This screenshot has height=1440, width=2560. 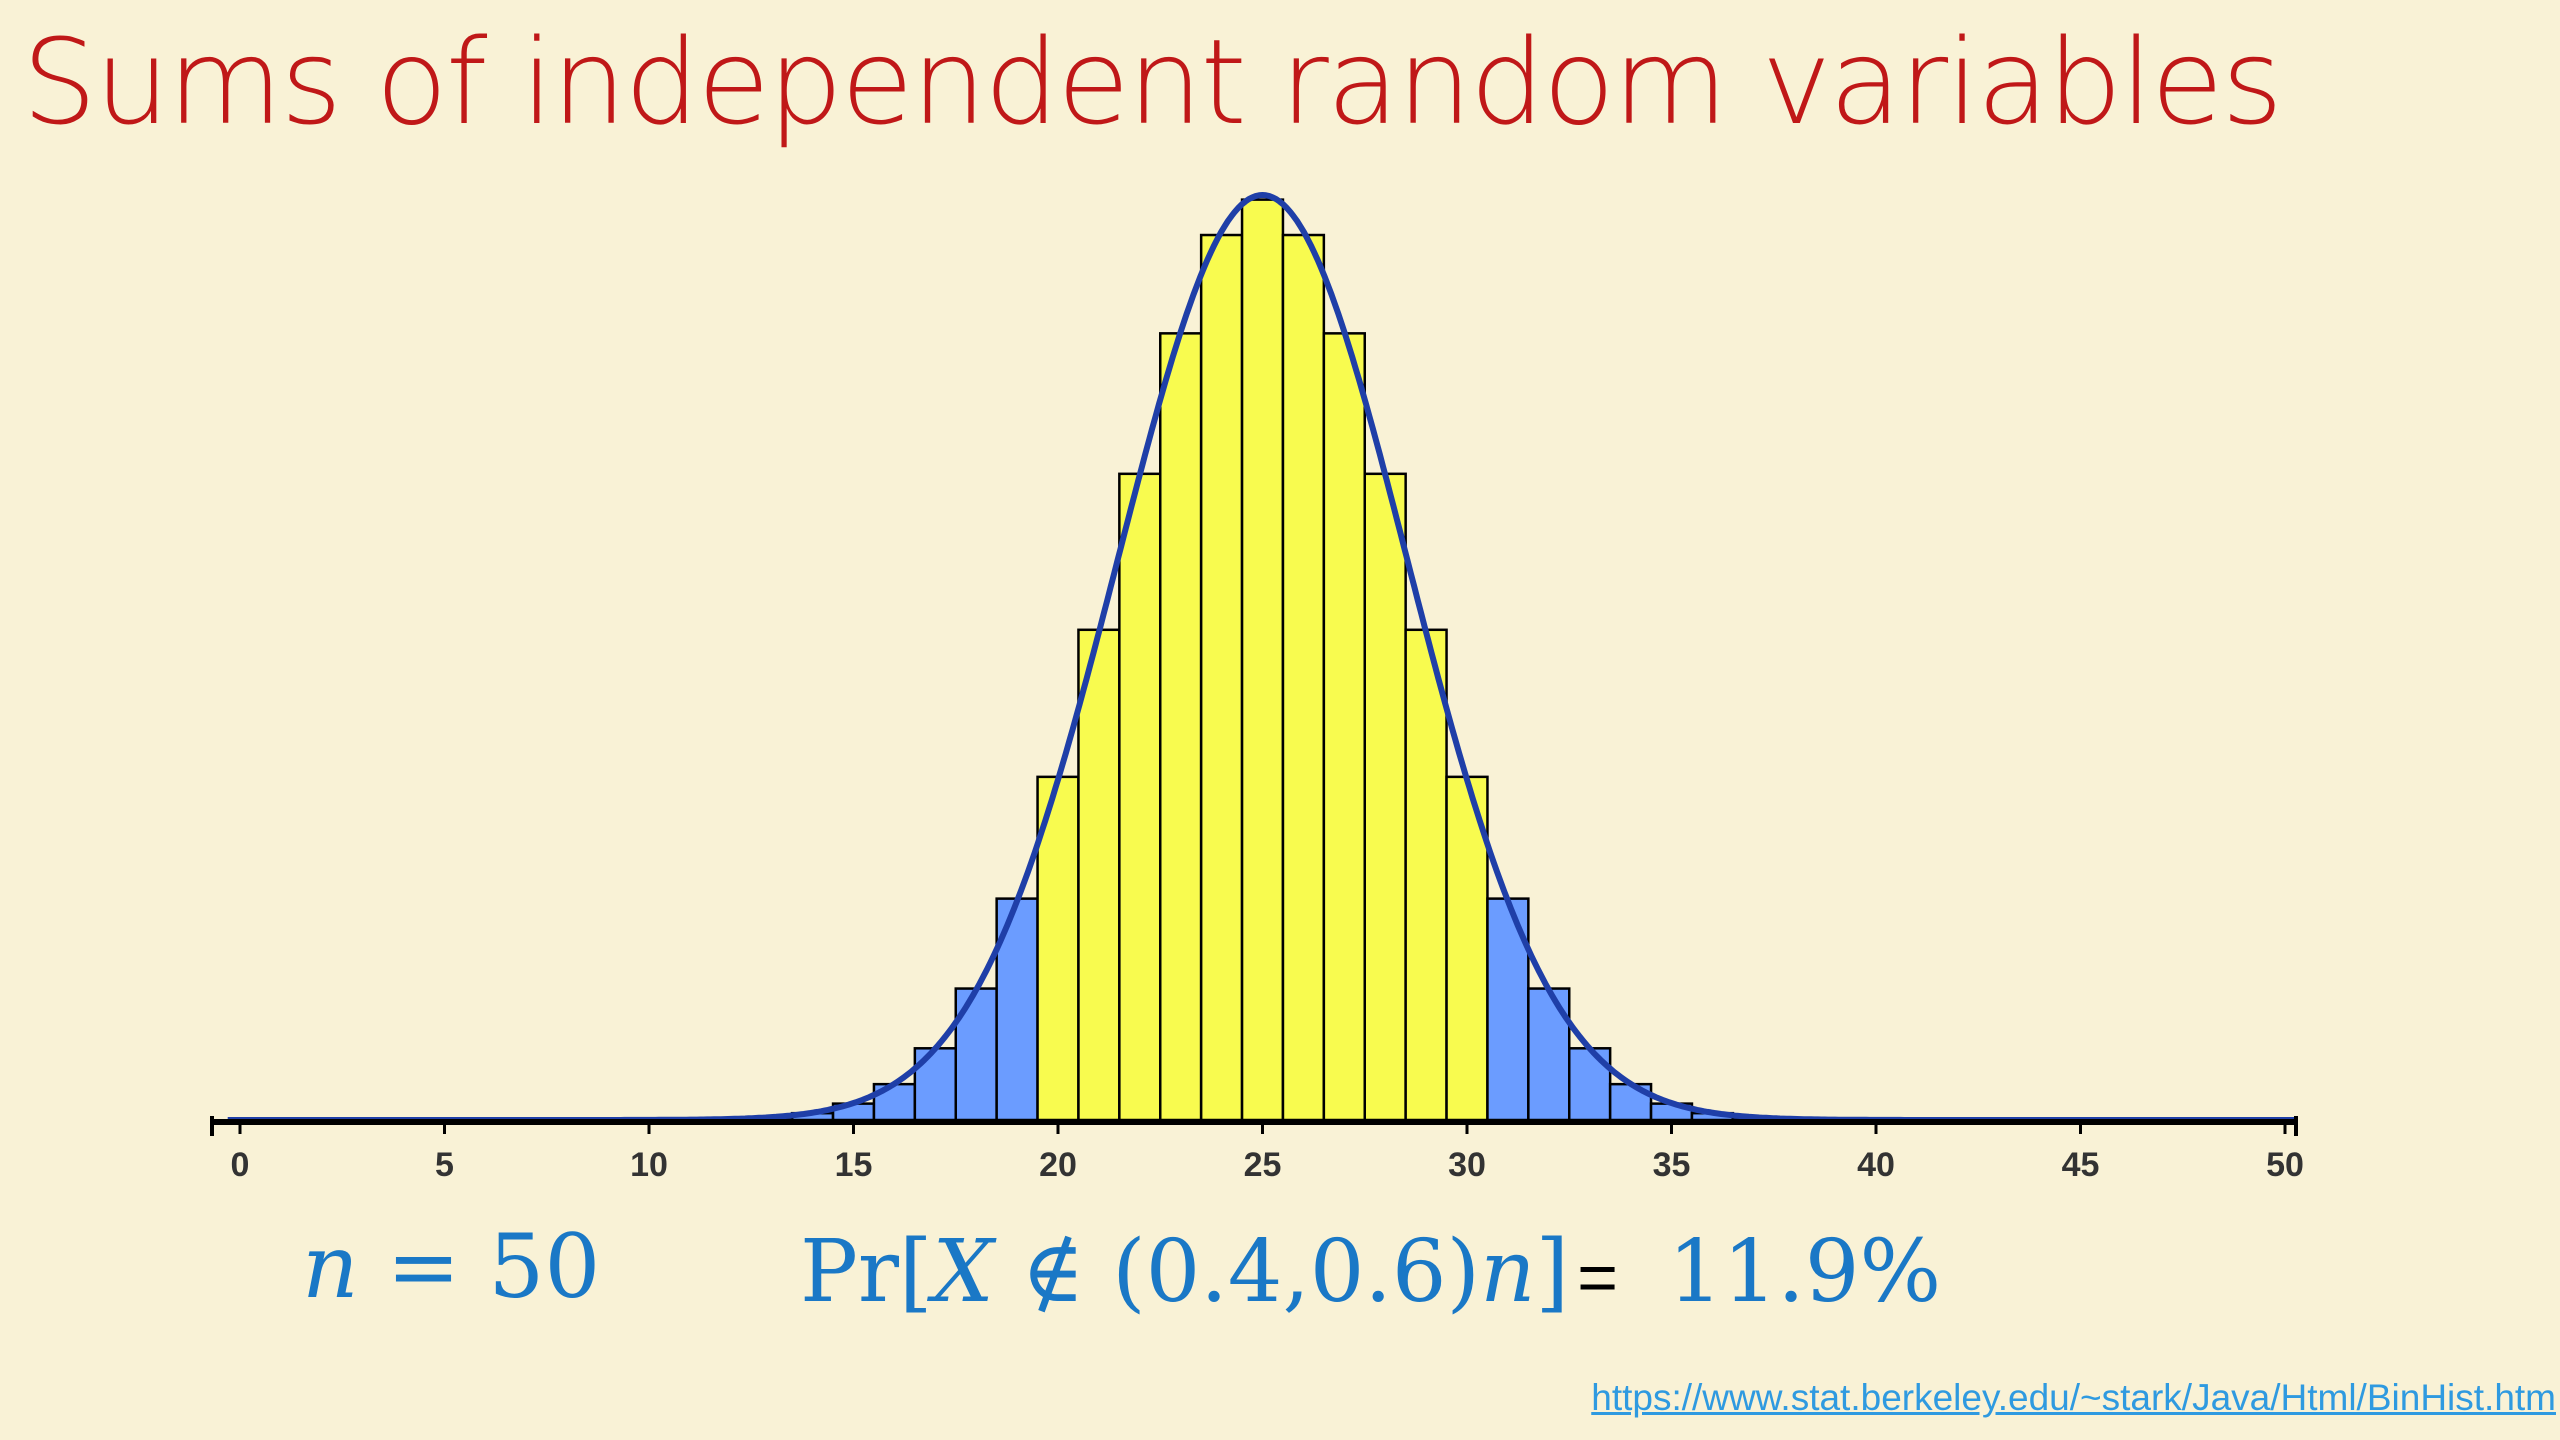 What do you see at coordinates (2081, 1165) in the screenshot?
I see `x-tick-label-45: 45` at bounding box center [2081, 1165].